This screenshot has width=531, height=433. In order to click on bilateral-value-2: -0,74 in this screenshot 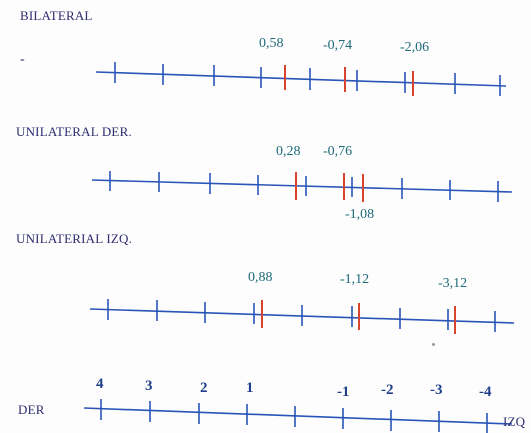, I will do `click(338, 45)`.